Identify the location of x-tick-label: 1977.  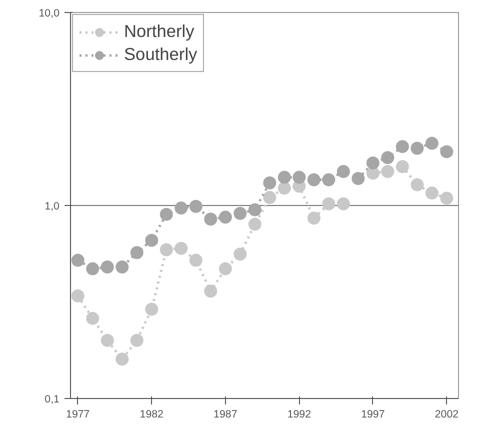
(78, 414).